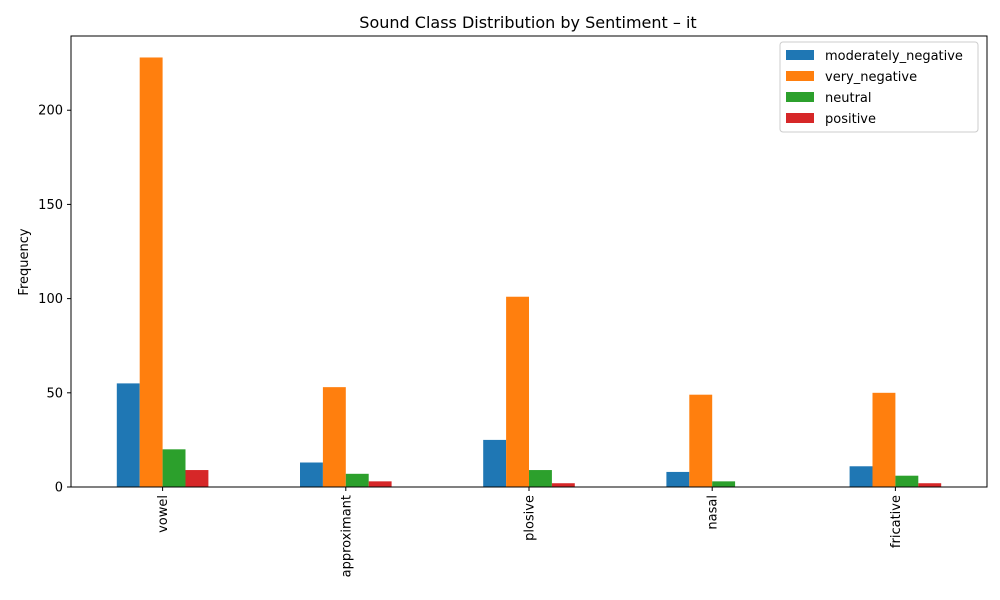 The image size is (1000, 600). Describe the element at coordinates (848, 98) in the screenshot. I see `legend-label: neutral` at that location.